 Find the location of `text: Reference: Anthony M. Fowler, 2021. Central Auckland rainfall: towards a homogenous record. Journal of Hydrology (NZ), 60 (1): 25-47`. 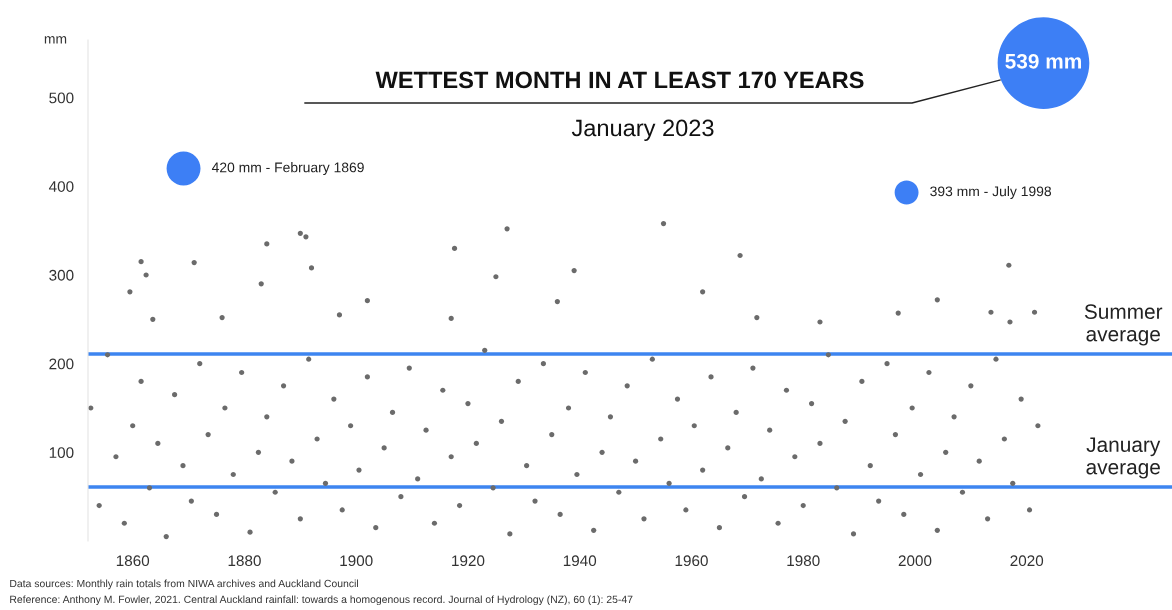

text: Reference: Anthony M. Fowler, 2021. Central Auckland rainfall: towards a homogenous record. Journal of Hydrology (NZ), 60 (1): 25-47 is located at coordinates (321, 600).